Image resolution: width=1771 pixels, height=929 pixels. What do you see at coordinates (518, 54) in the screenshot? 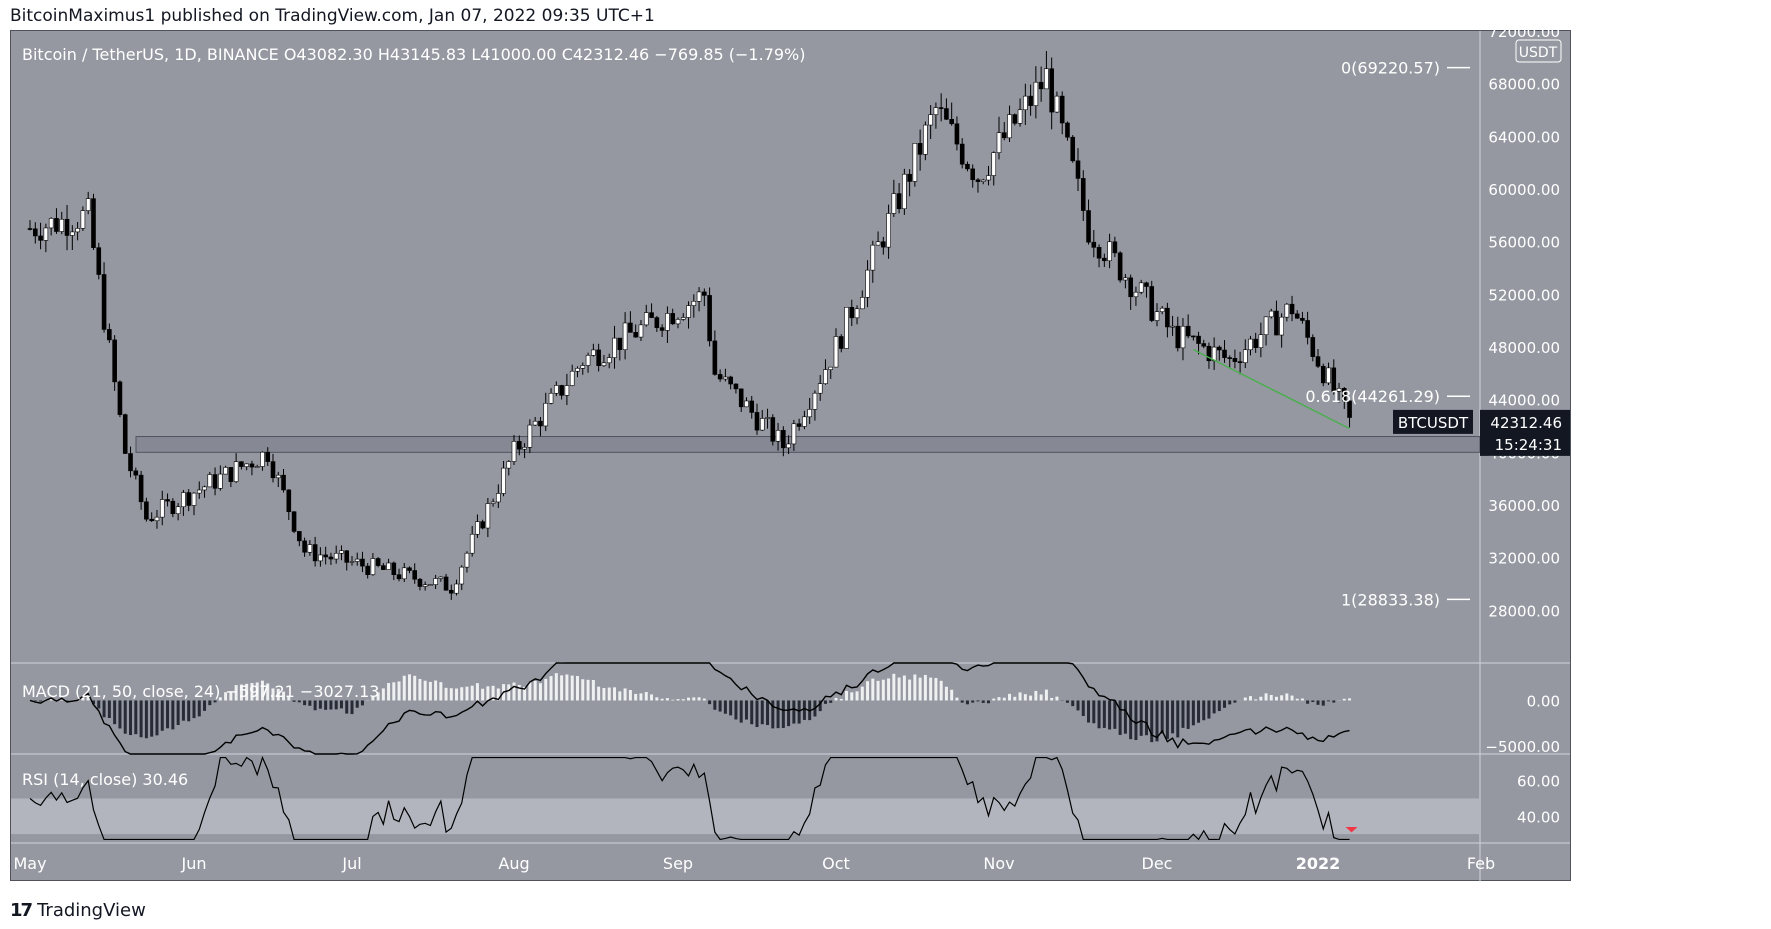
I see `low-value: 41000.00` at bounding box center [518, 54].